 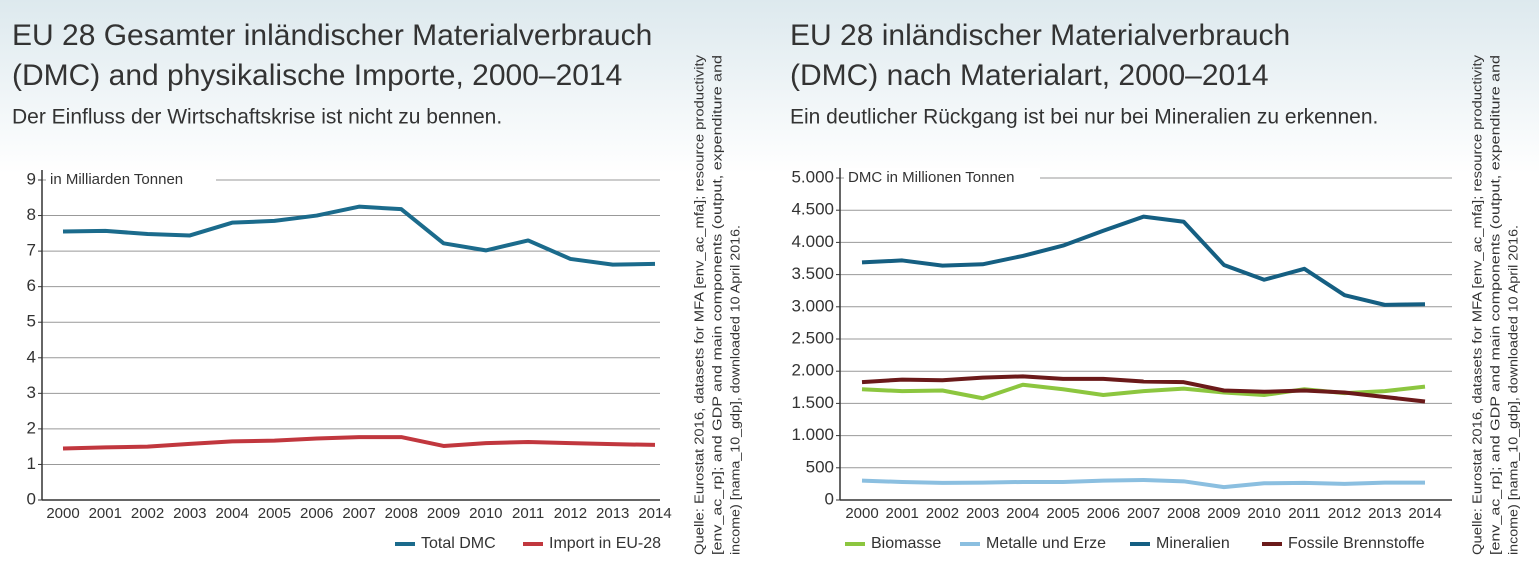 What do you see at coordinates (31, 285) in the screenshot?
I see `y-tick-label: 6` at bounding box center [31, 285].